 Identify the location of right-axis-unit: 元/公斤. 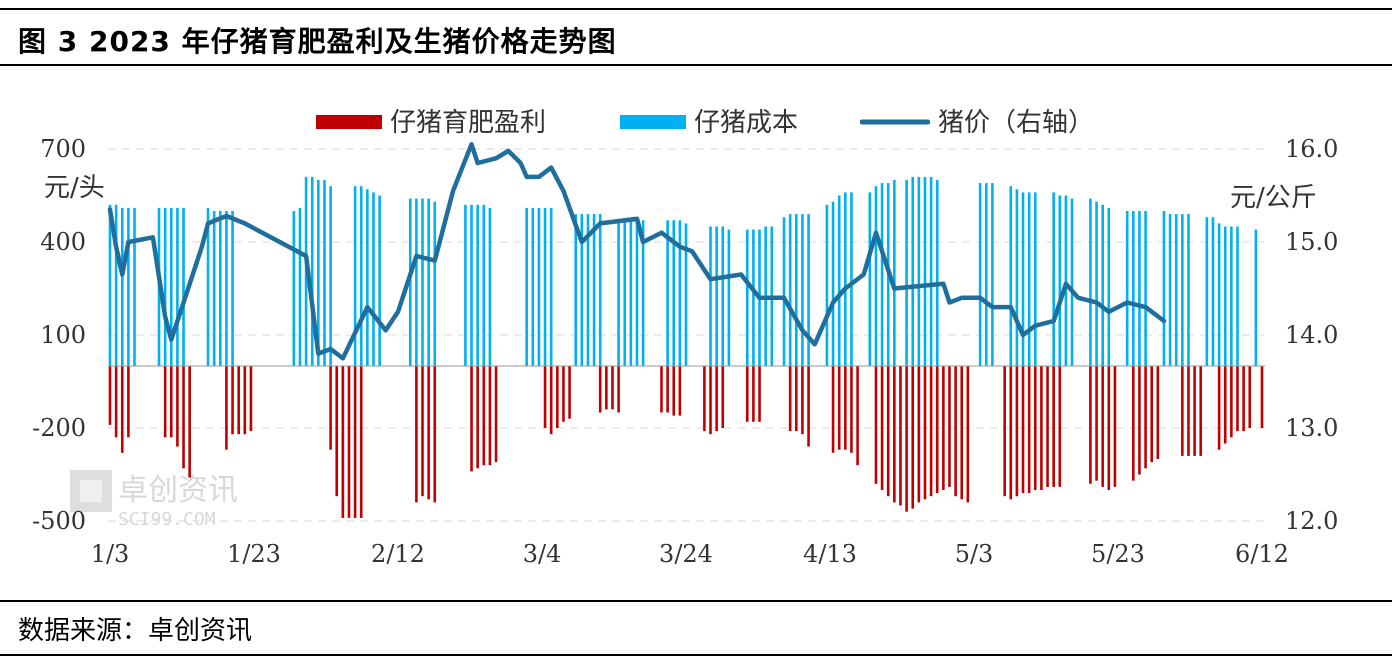
(1273, 198).